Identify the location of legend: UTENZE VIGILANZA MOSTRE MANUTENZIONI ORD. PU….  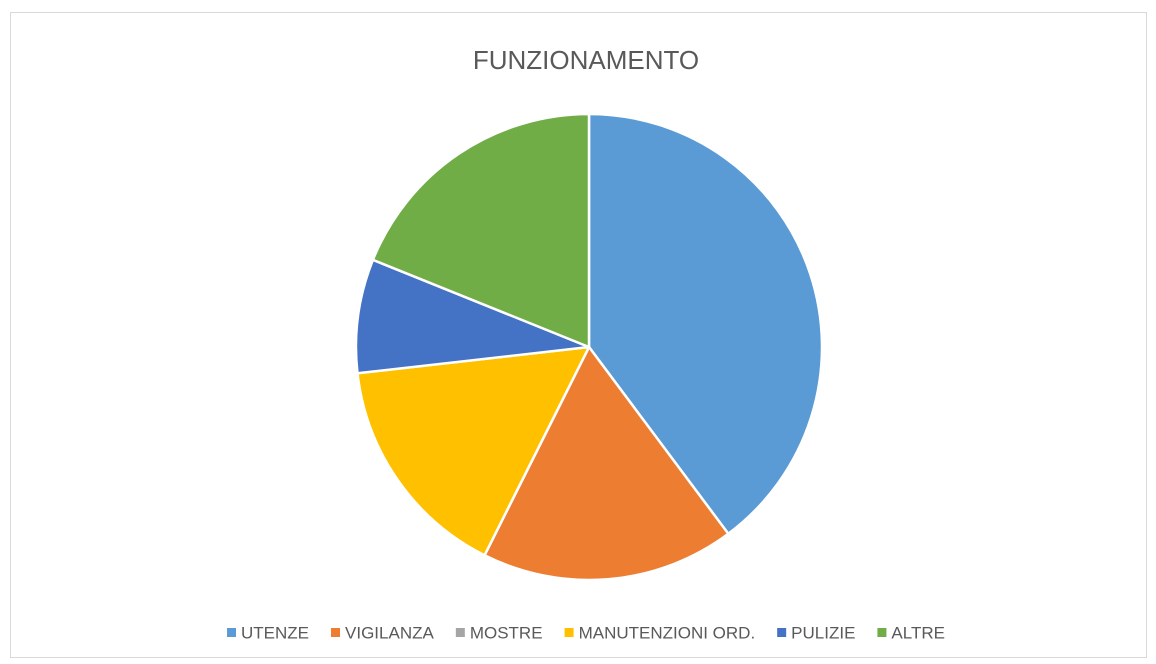
(586, 632).